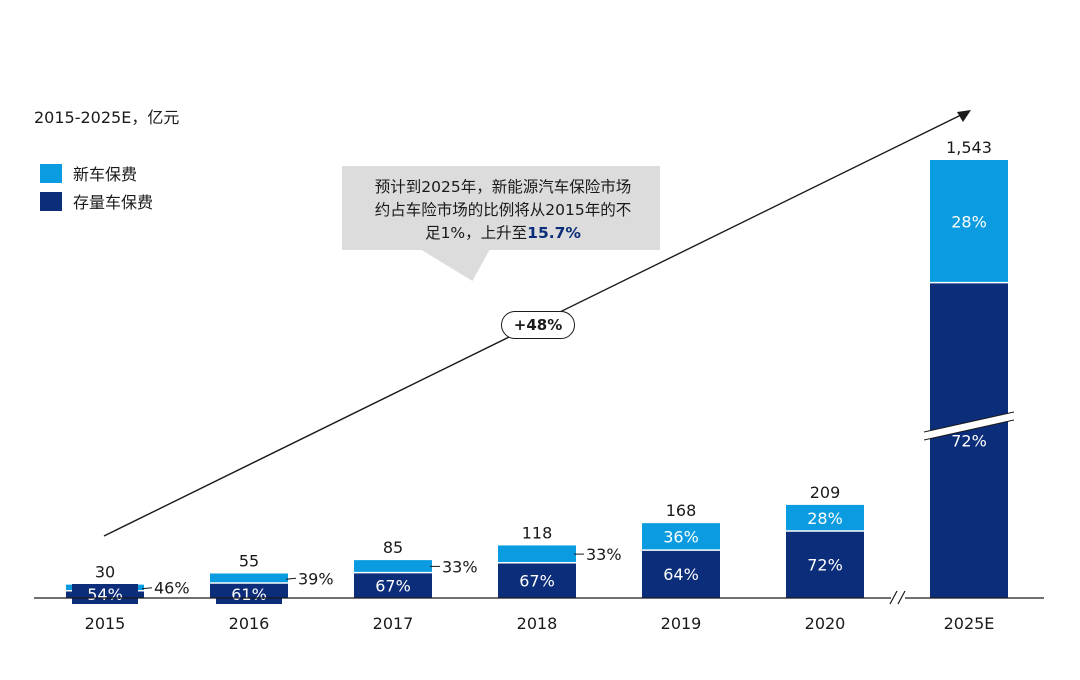 Image resolution: width=1080 pixels, height=680 pixels. What do you see at coordinates (105, 572) in the screenshot?
I see `total-label-2015: 30` at bounding box center [105, 572].